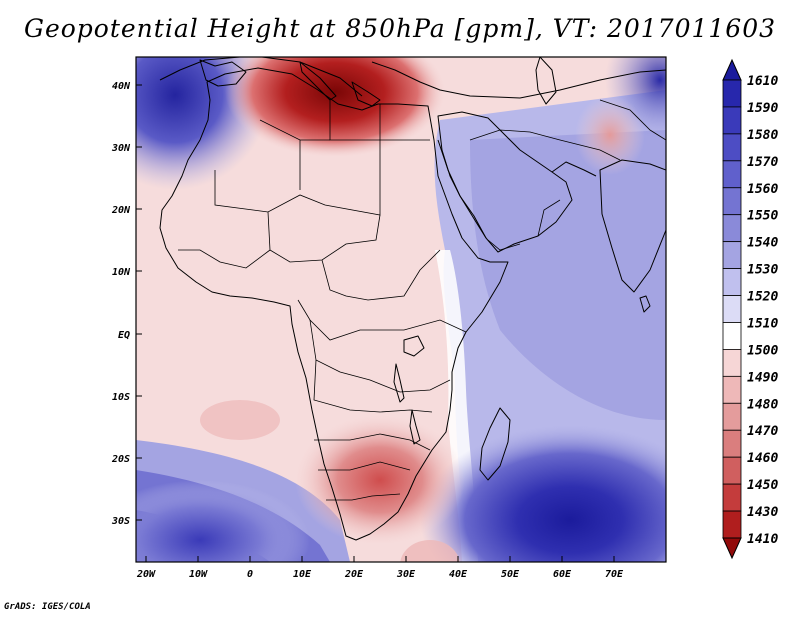 The width and height of the screenshot is (800, 618). What do you see at coordinates (510, 574) in the screenshot?
I see `lon-label: 50E` at bounding box center [510, 574].